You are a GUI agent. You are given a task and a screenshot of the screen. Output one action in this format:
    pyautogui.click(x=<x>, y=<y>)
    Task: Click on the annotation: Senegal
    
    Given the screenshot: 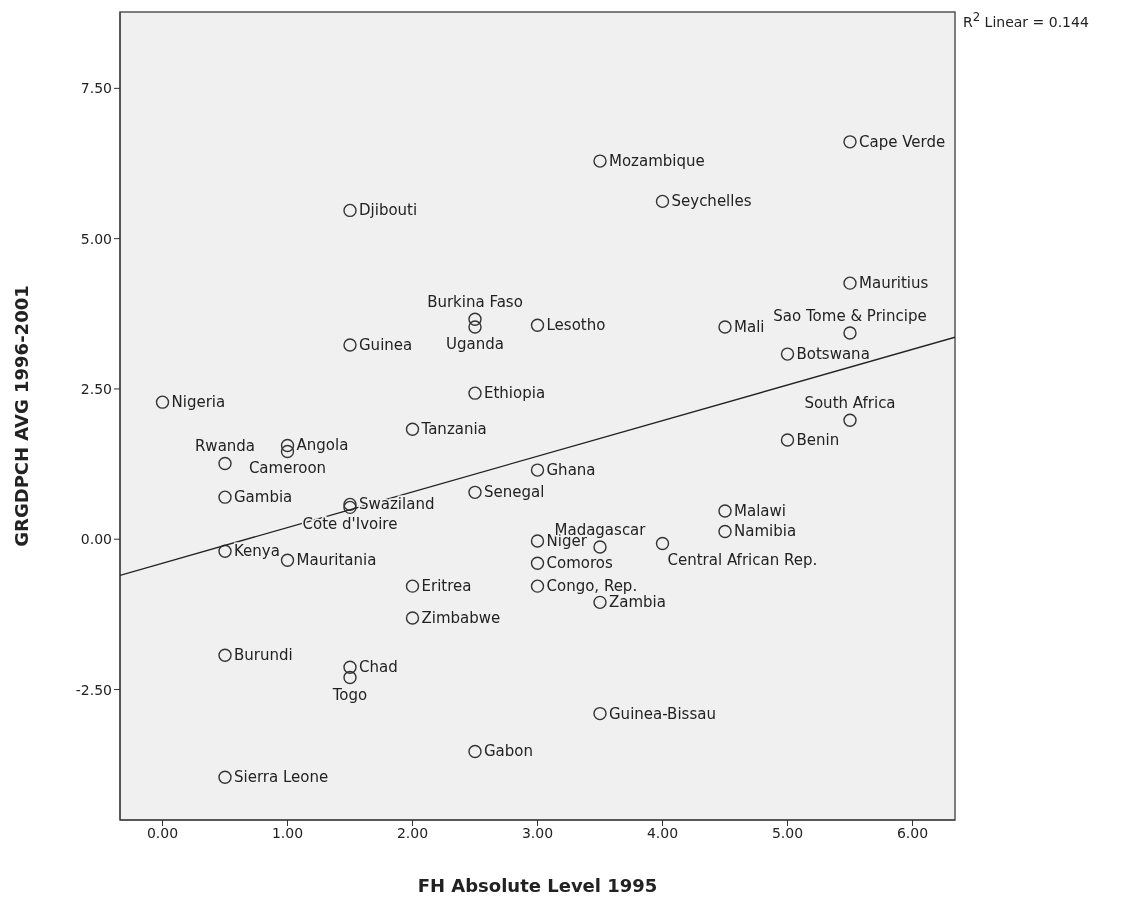 What is the action you would take?
    pyautogui.click(x=514, y=492)
    